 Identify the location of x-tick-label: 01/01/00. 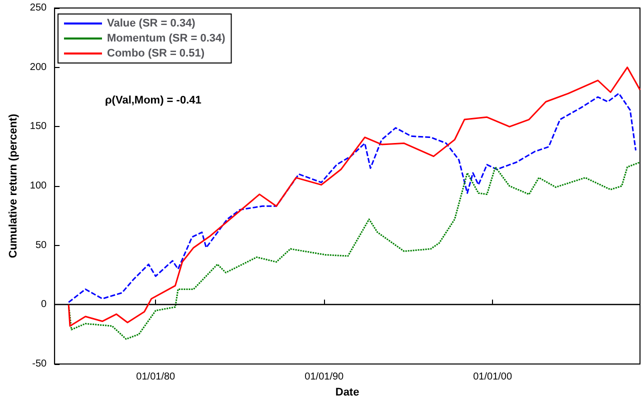
(492, 377).